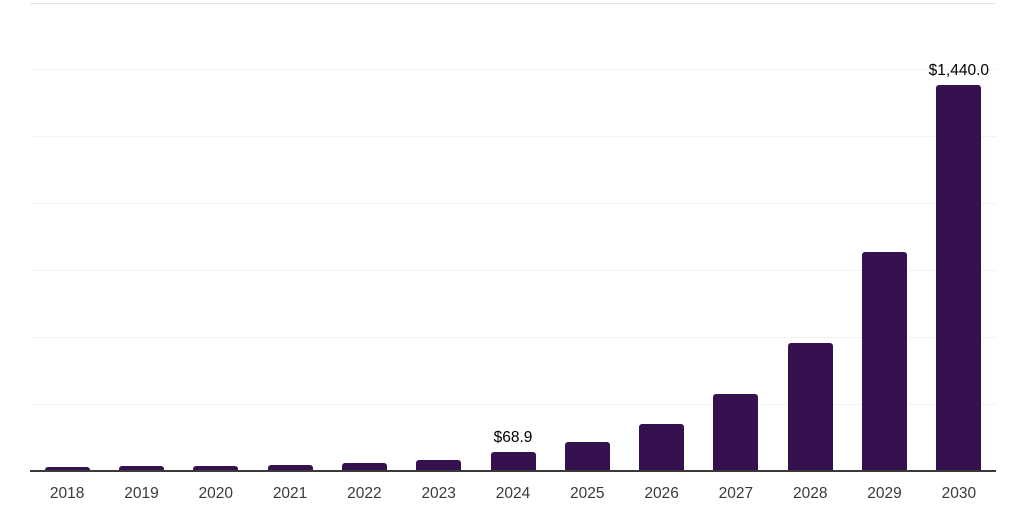  Describe the element at coordinates (736, 432) in the screenshot. I see `bar-2027` at that location.